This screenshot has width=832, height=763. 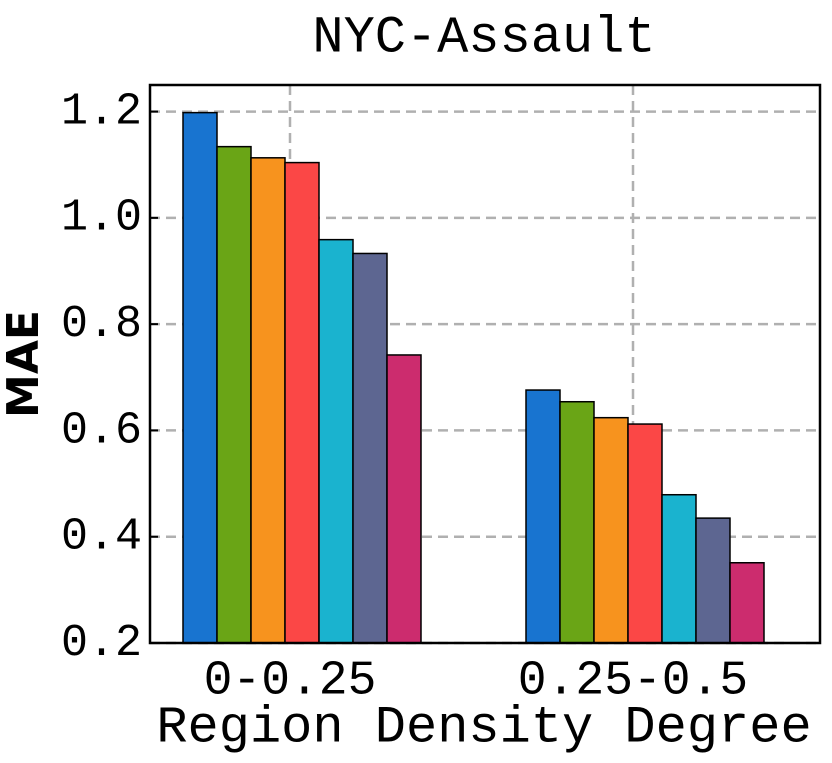 I want to click on x-axis-label: Region Density Degree, so click(x=483, y=728).